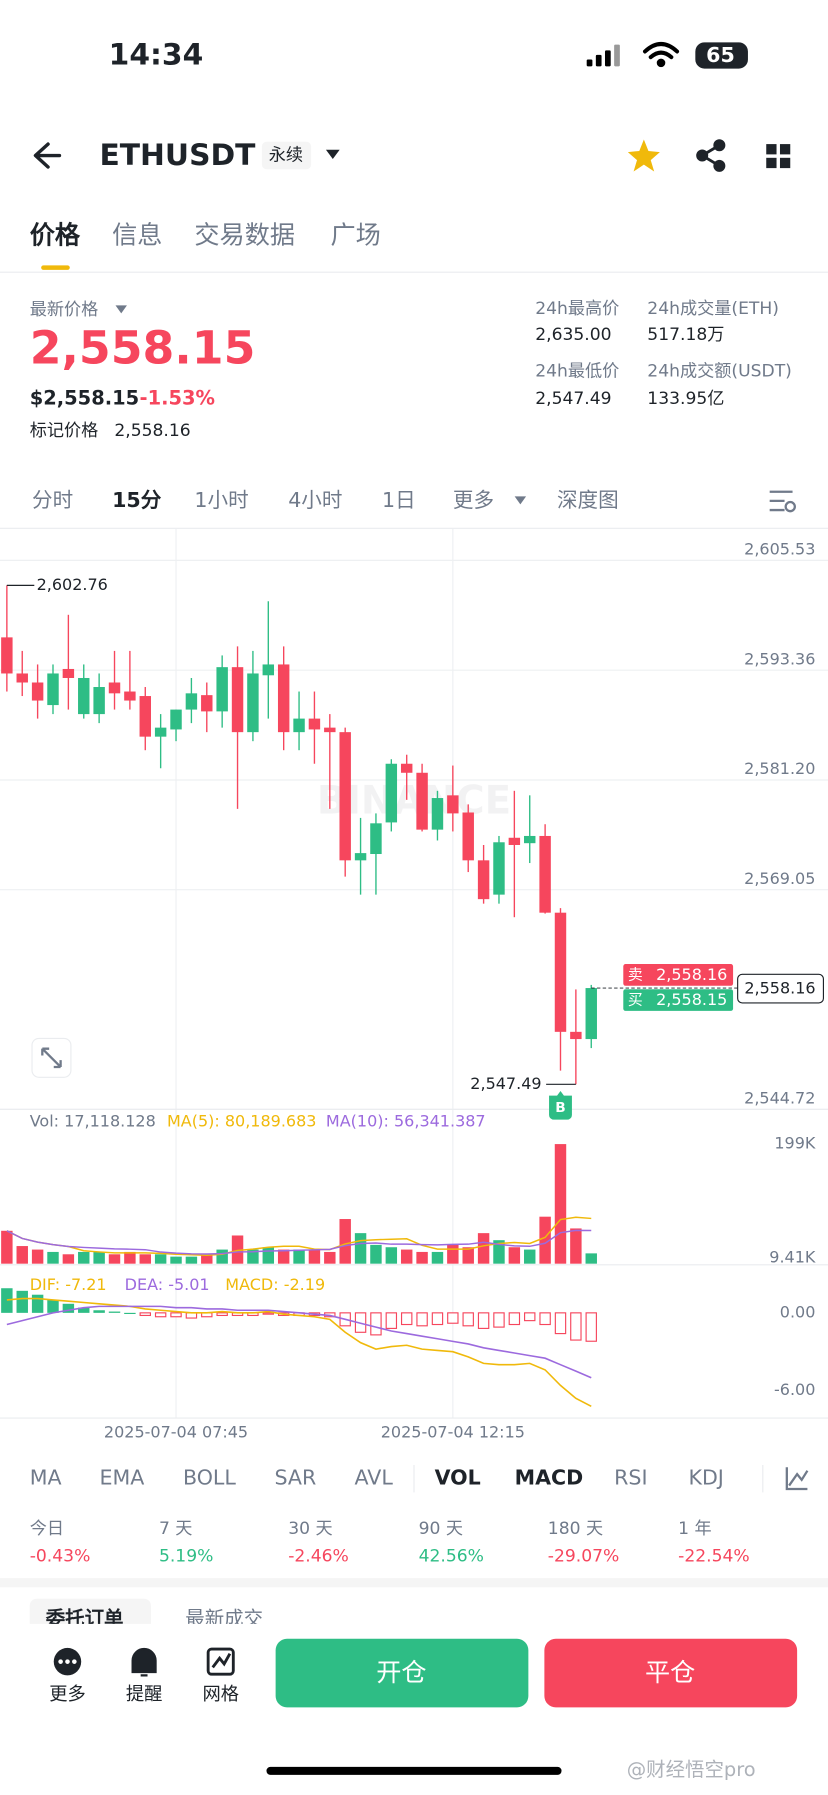  I want to click on stat-value: 517.18万, so click(685, 335).